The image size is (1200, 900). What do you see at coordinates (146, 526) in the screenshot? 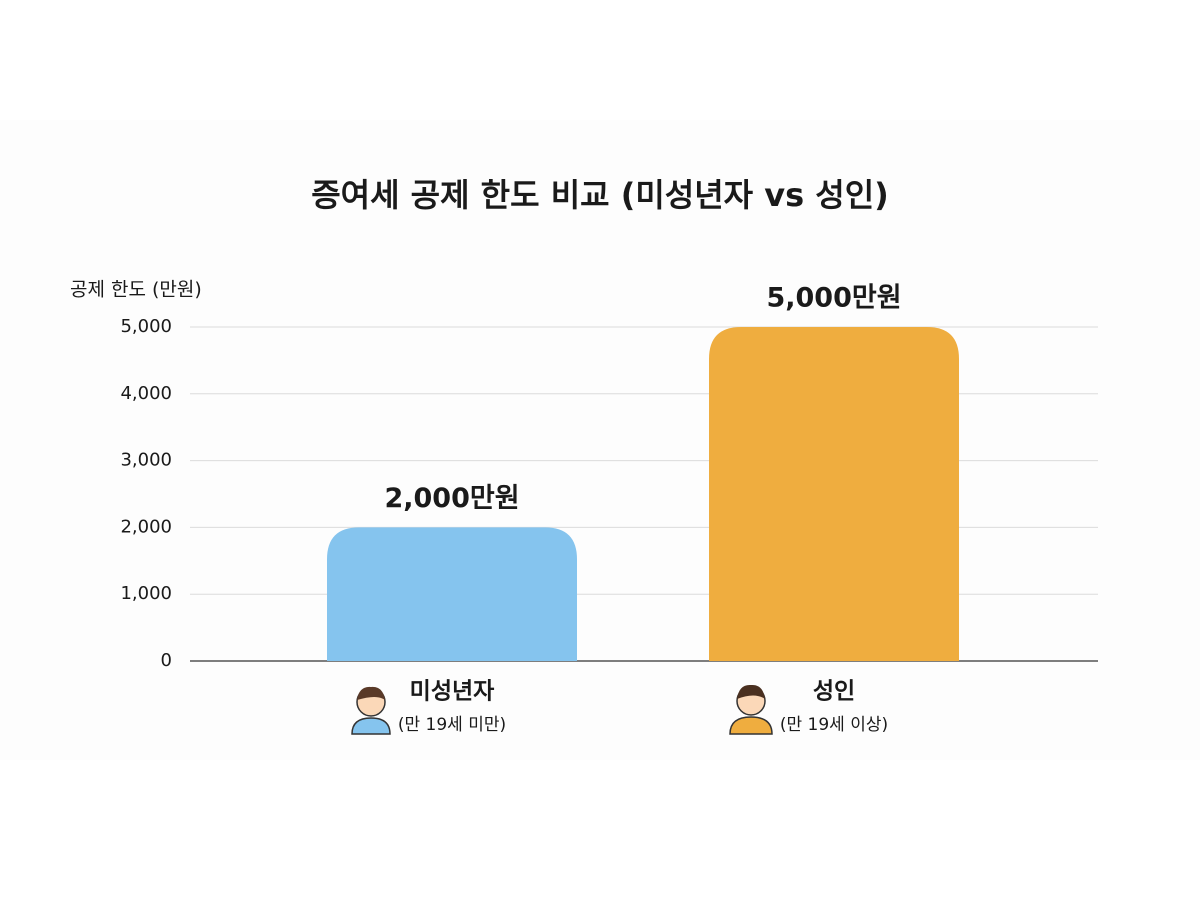
I see `y-tick-label: 2,000` at bounding box center [146, 526].